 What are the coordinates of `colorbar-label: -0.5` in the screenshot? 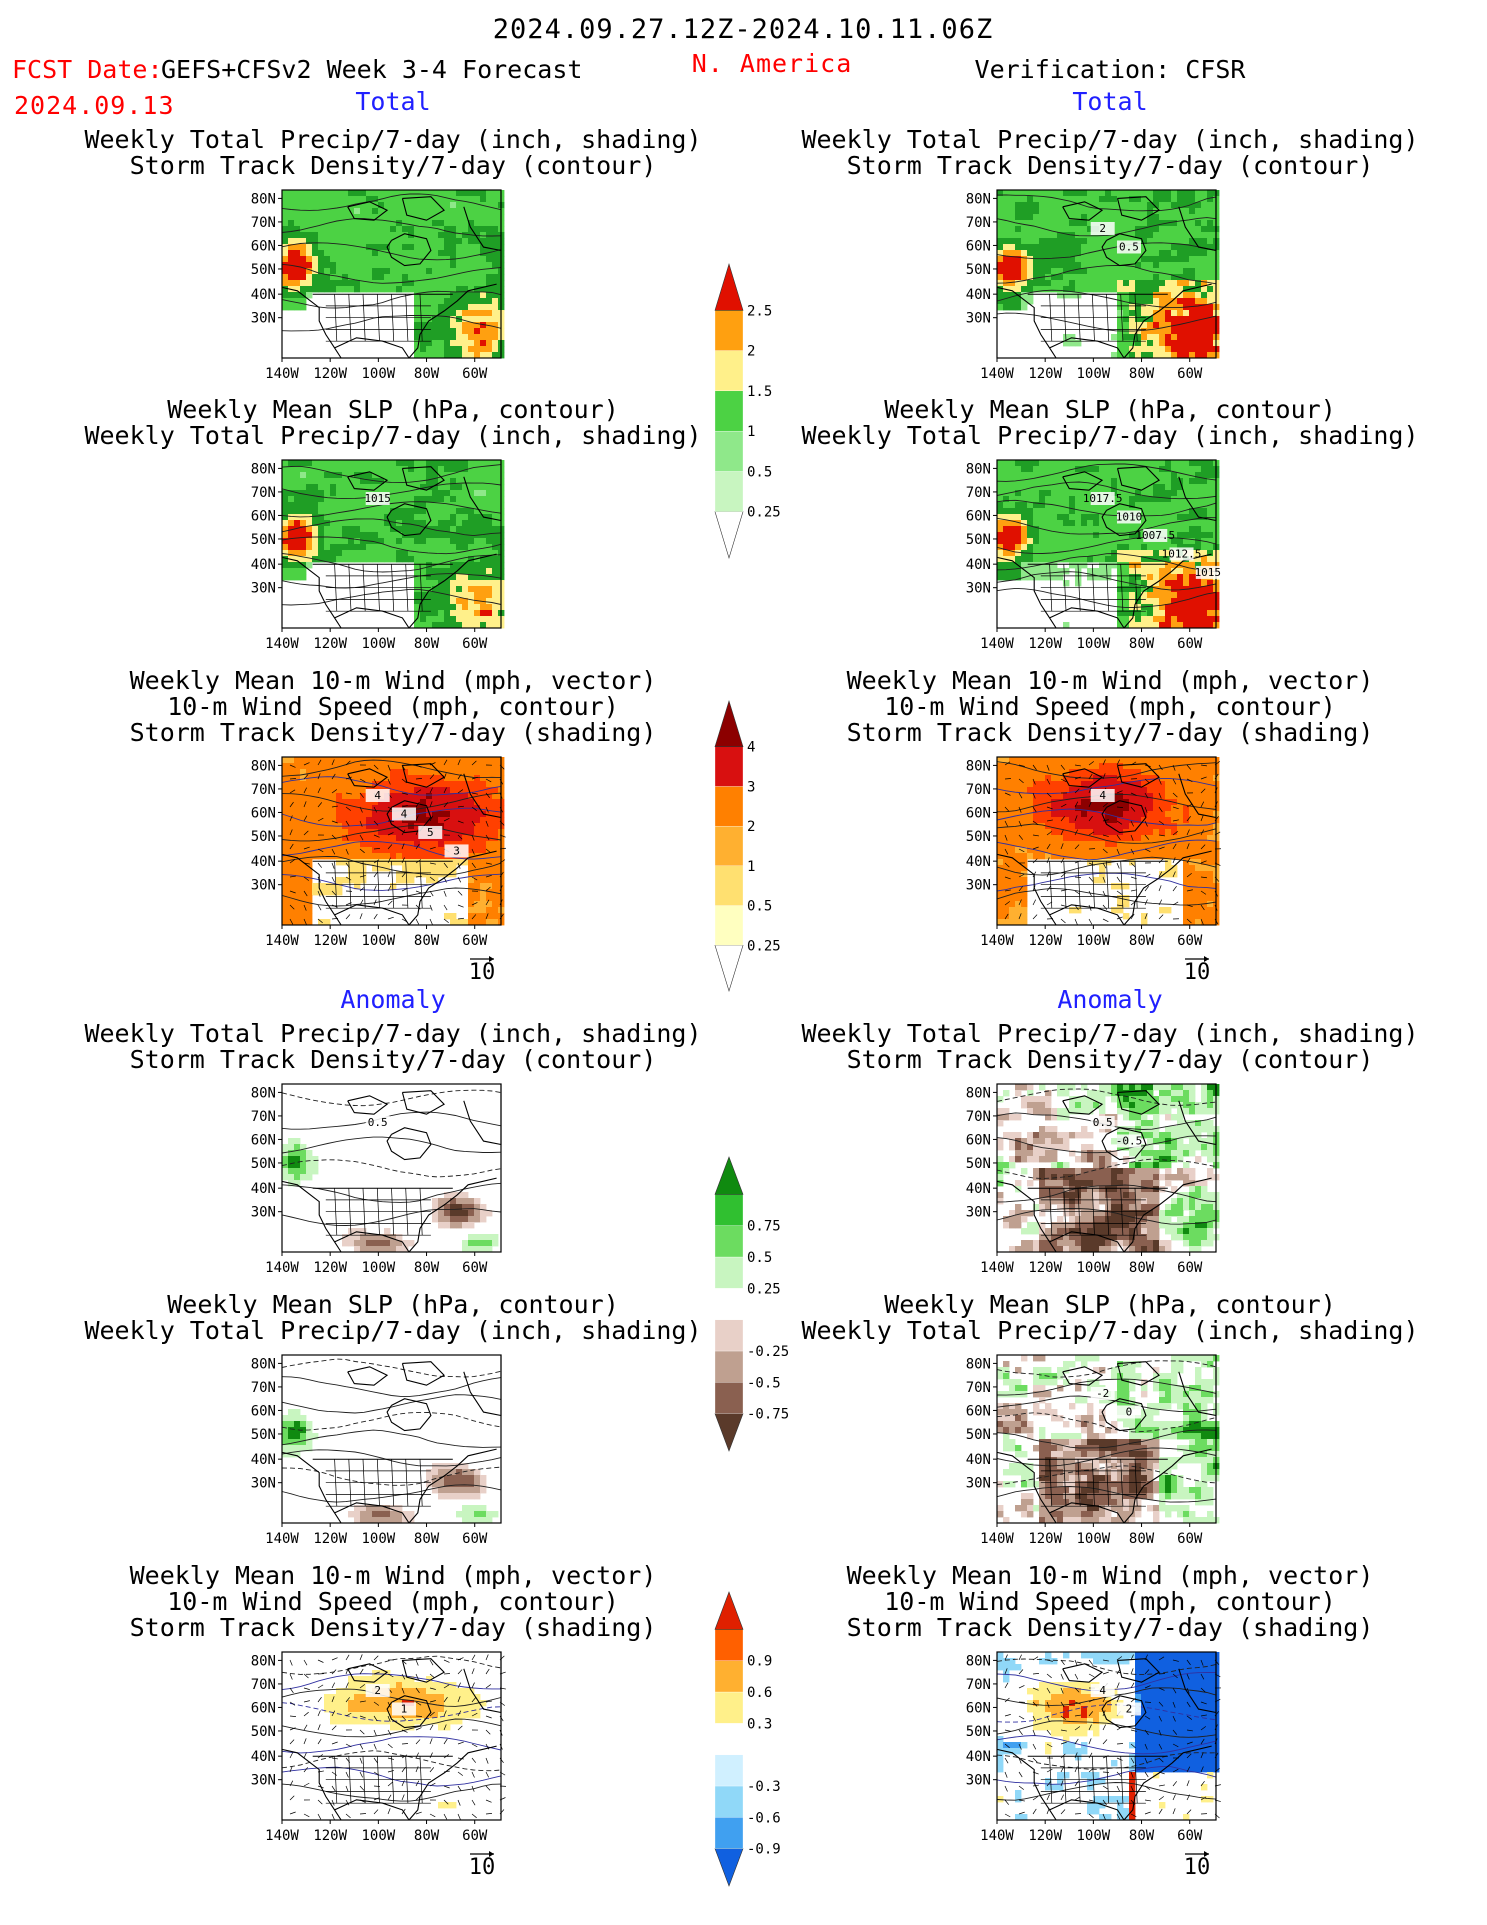 It's located at (764, 1383).